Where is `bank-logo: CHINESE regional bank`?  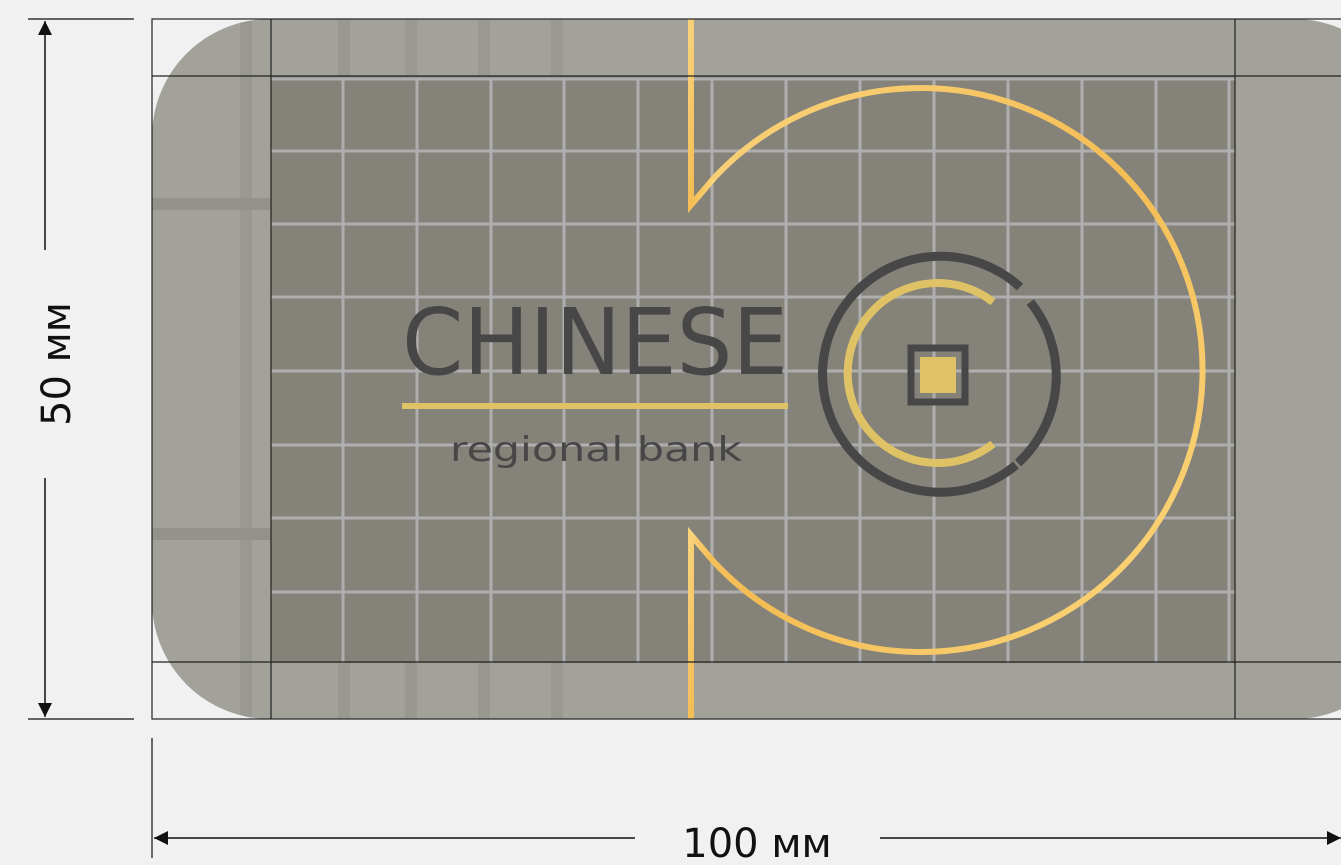 bank-logo: CHINESE regional bank is located at coordinates (731, 374).